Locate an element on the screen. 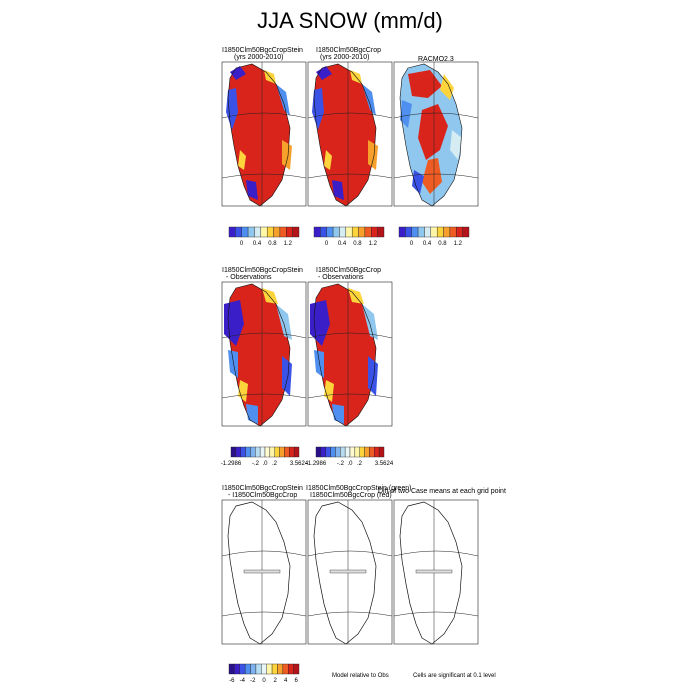 Image resolution: width=700 pixels, height=700 pixels. panel-1-label-line1: I1850Clm50BgcCropStein is located at coordinates (262, 50).